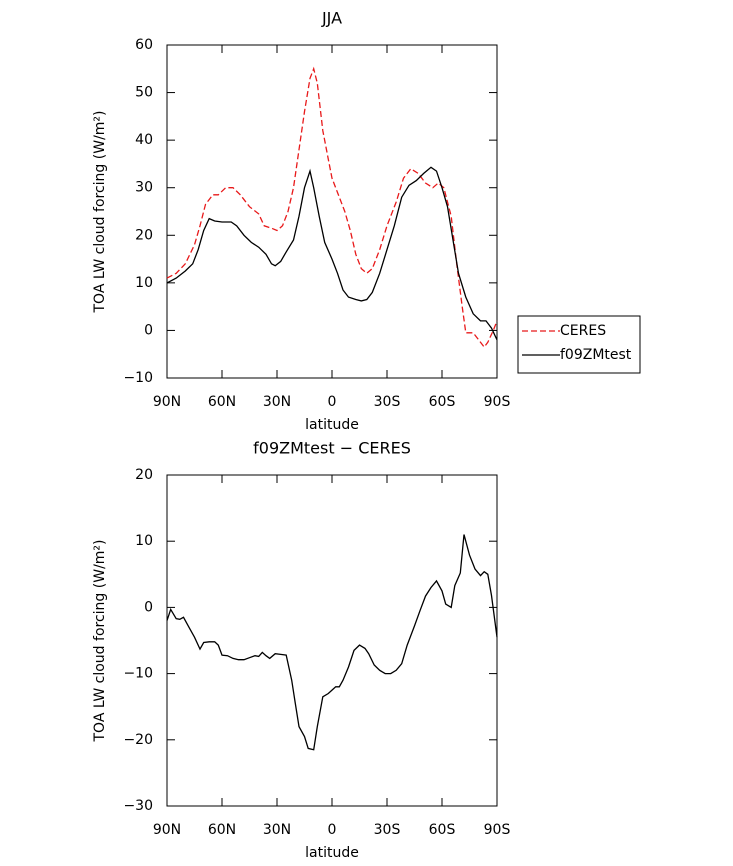  I want to click on legend-label: CERES, so click(583, 331).